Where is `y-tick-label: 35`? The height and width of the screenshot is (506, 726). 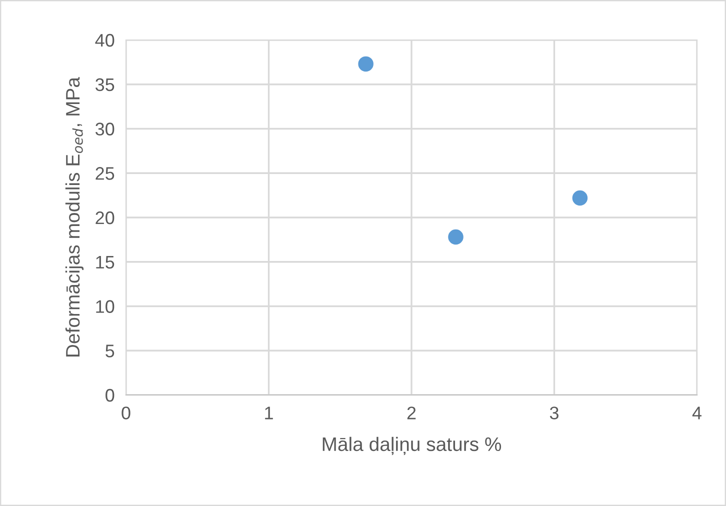 y-tick-label: 35 is located at coordinates (104, 85).